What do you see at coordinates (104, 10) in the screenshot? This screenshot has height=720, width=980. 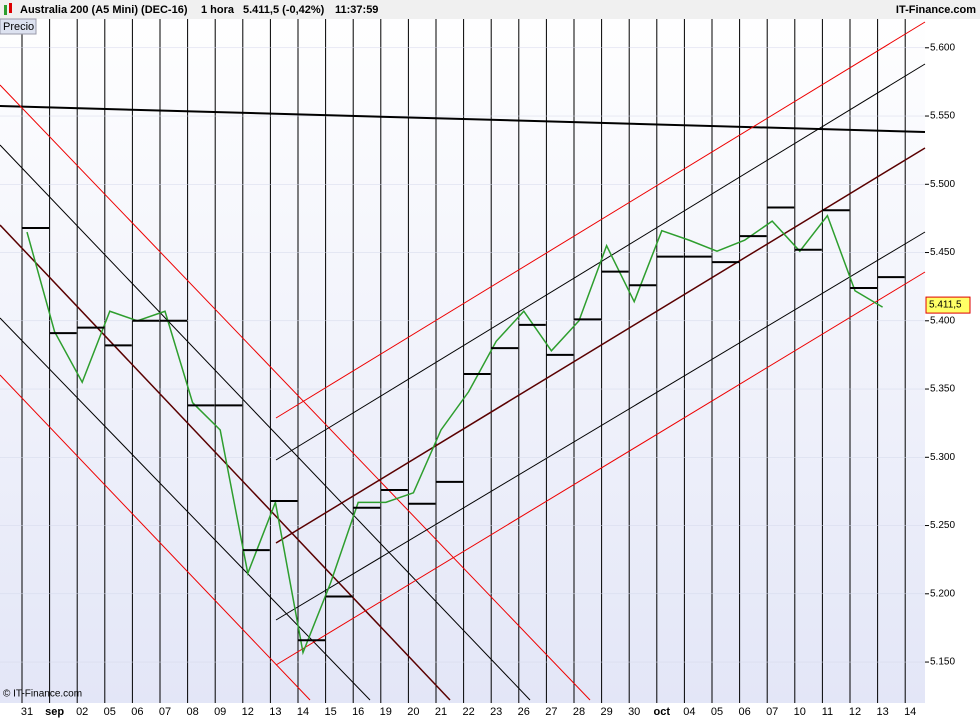 I see `instrument: Australia 200 (A5 Mini) (DEC-16)` at bounding box center [104, 10].